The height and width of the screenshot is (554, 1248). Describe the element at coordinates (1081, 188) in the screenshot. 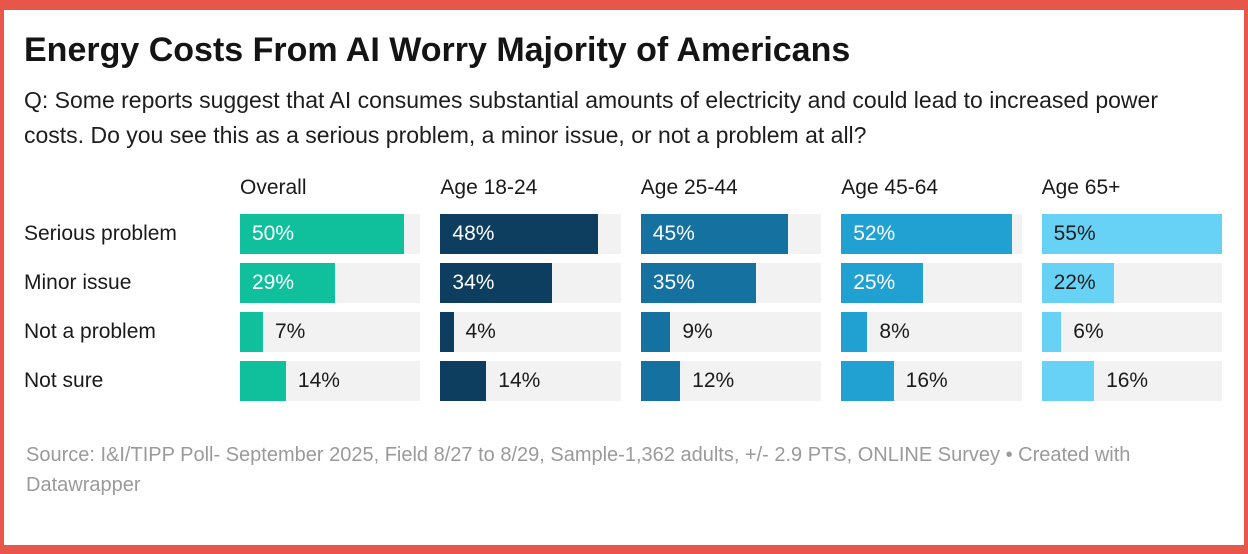

I see `column-header: Age 65+` at that location.